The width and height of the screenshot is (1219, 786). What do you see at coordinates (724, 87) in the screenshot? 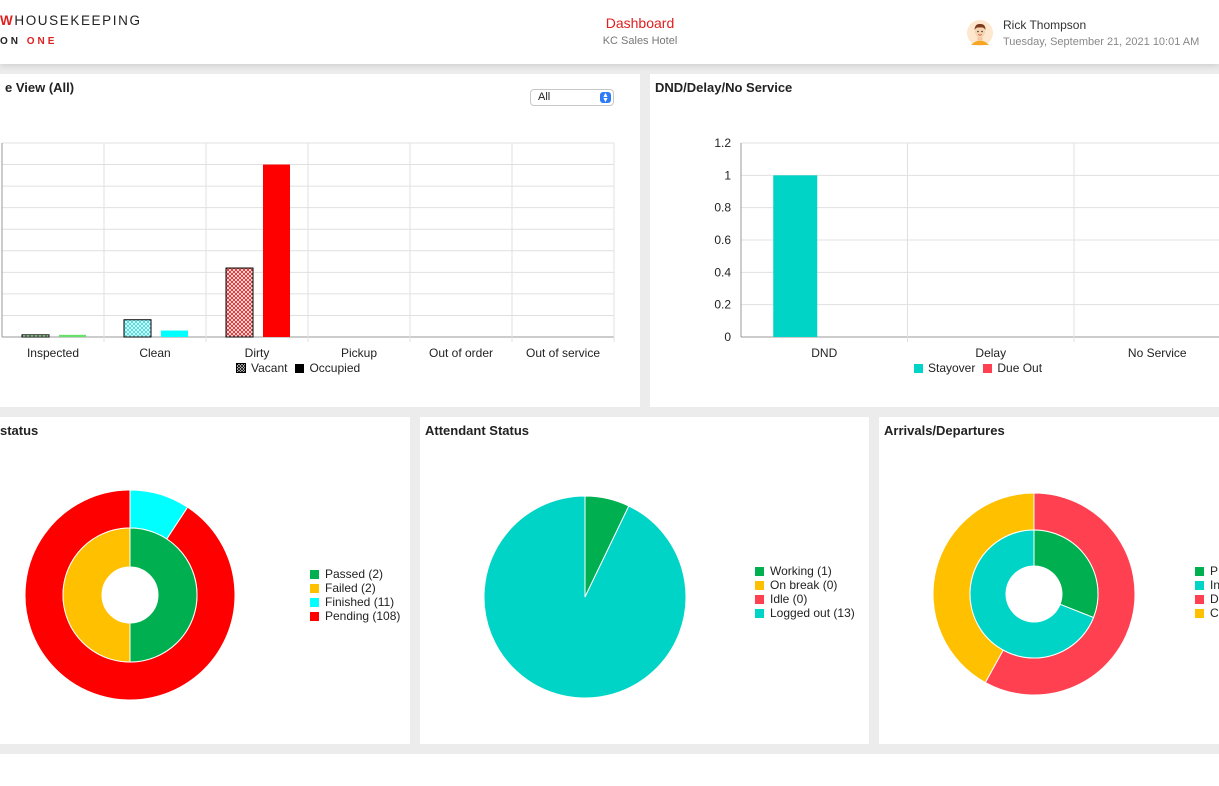
I see `dnd-delay-title: DND/Delay/No Service` at bounding box center [724, 87].